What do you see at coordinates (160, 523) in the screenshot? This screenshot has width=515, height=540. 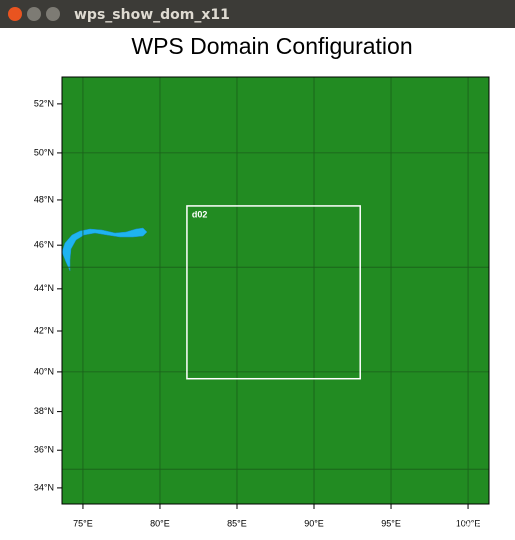 I see `x-tick-label: 80°E` at bounding box center [160, 523].